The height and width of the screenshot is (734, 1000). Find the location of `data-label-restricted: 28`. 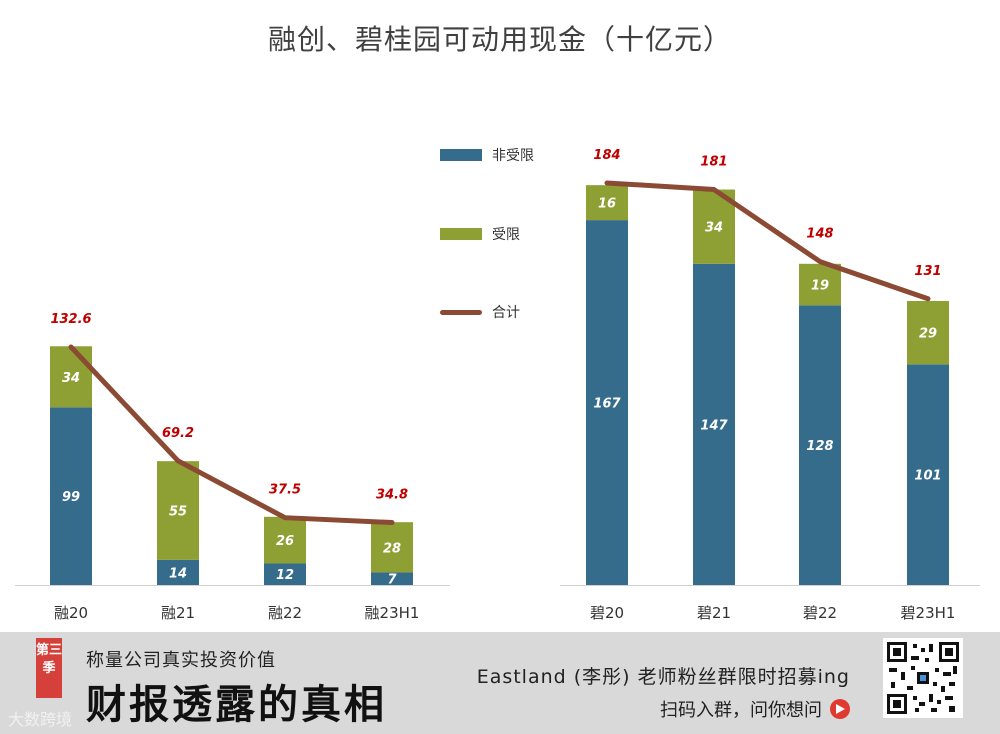

data-label-restricted: 28 is located at coordinates (392, 548).